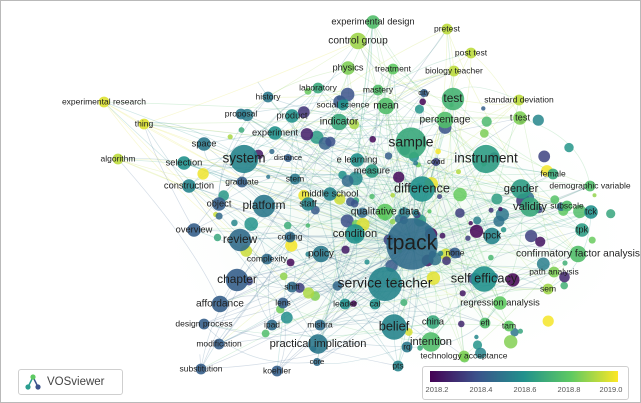 This screenshot has width=641, height=403. What do you see at coordinates (268, 96) in the screenshot?
I see `term-label-history: history` at bounding box center [268, 96].